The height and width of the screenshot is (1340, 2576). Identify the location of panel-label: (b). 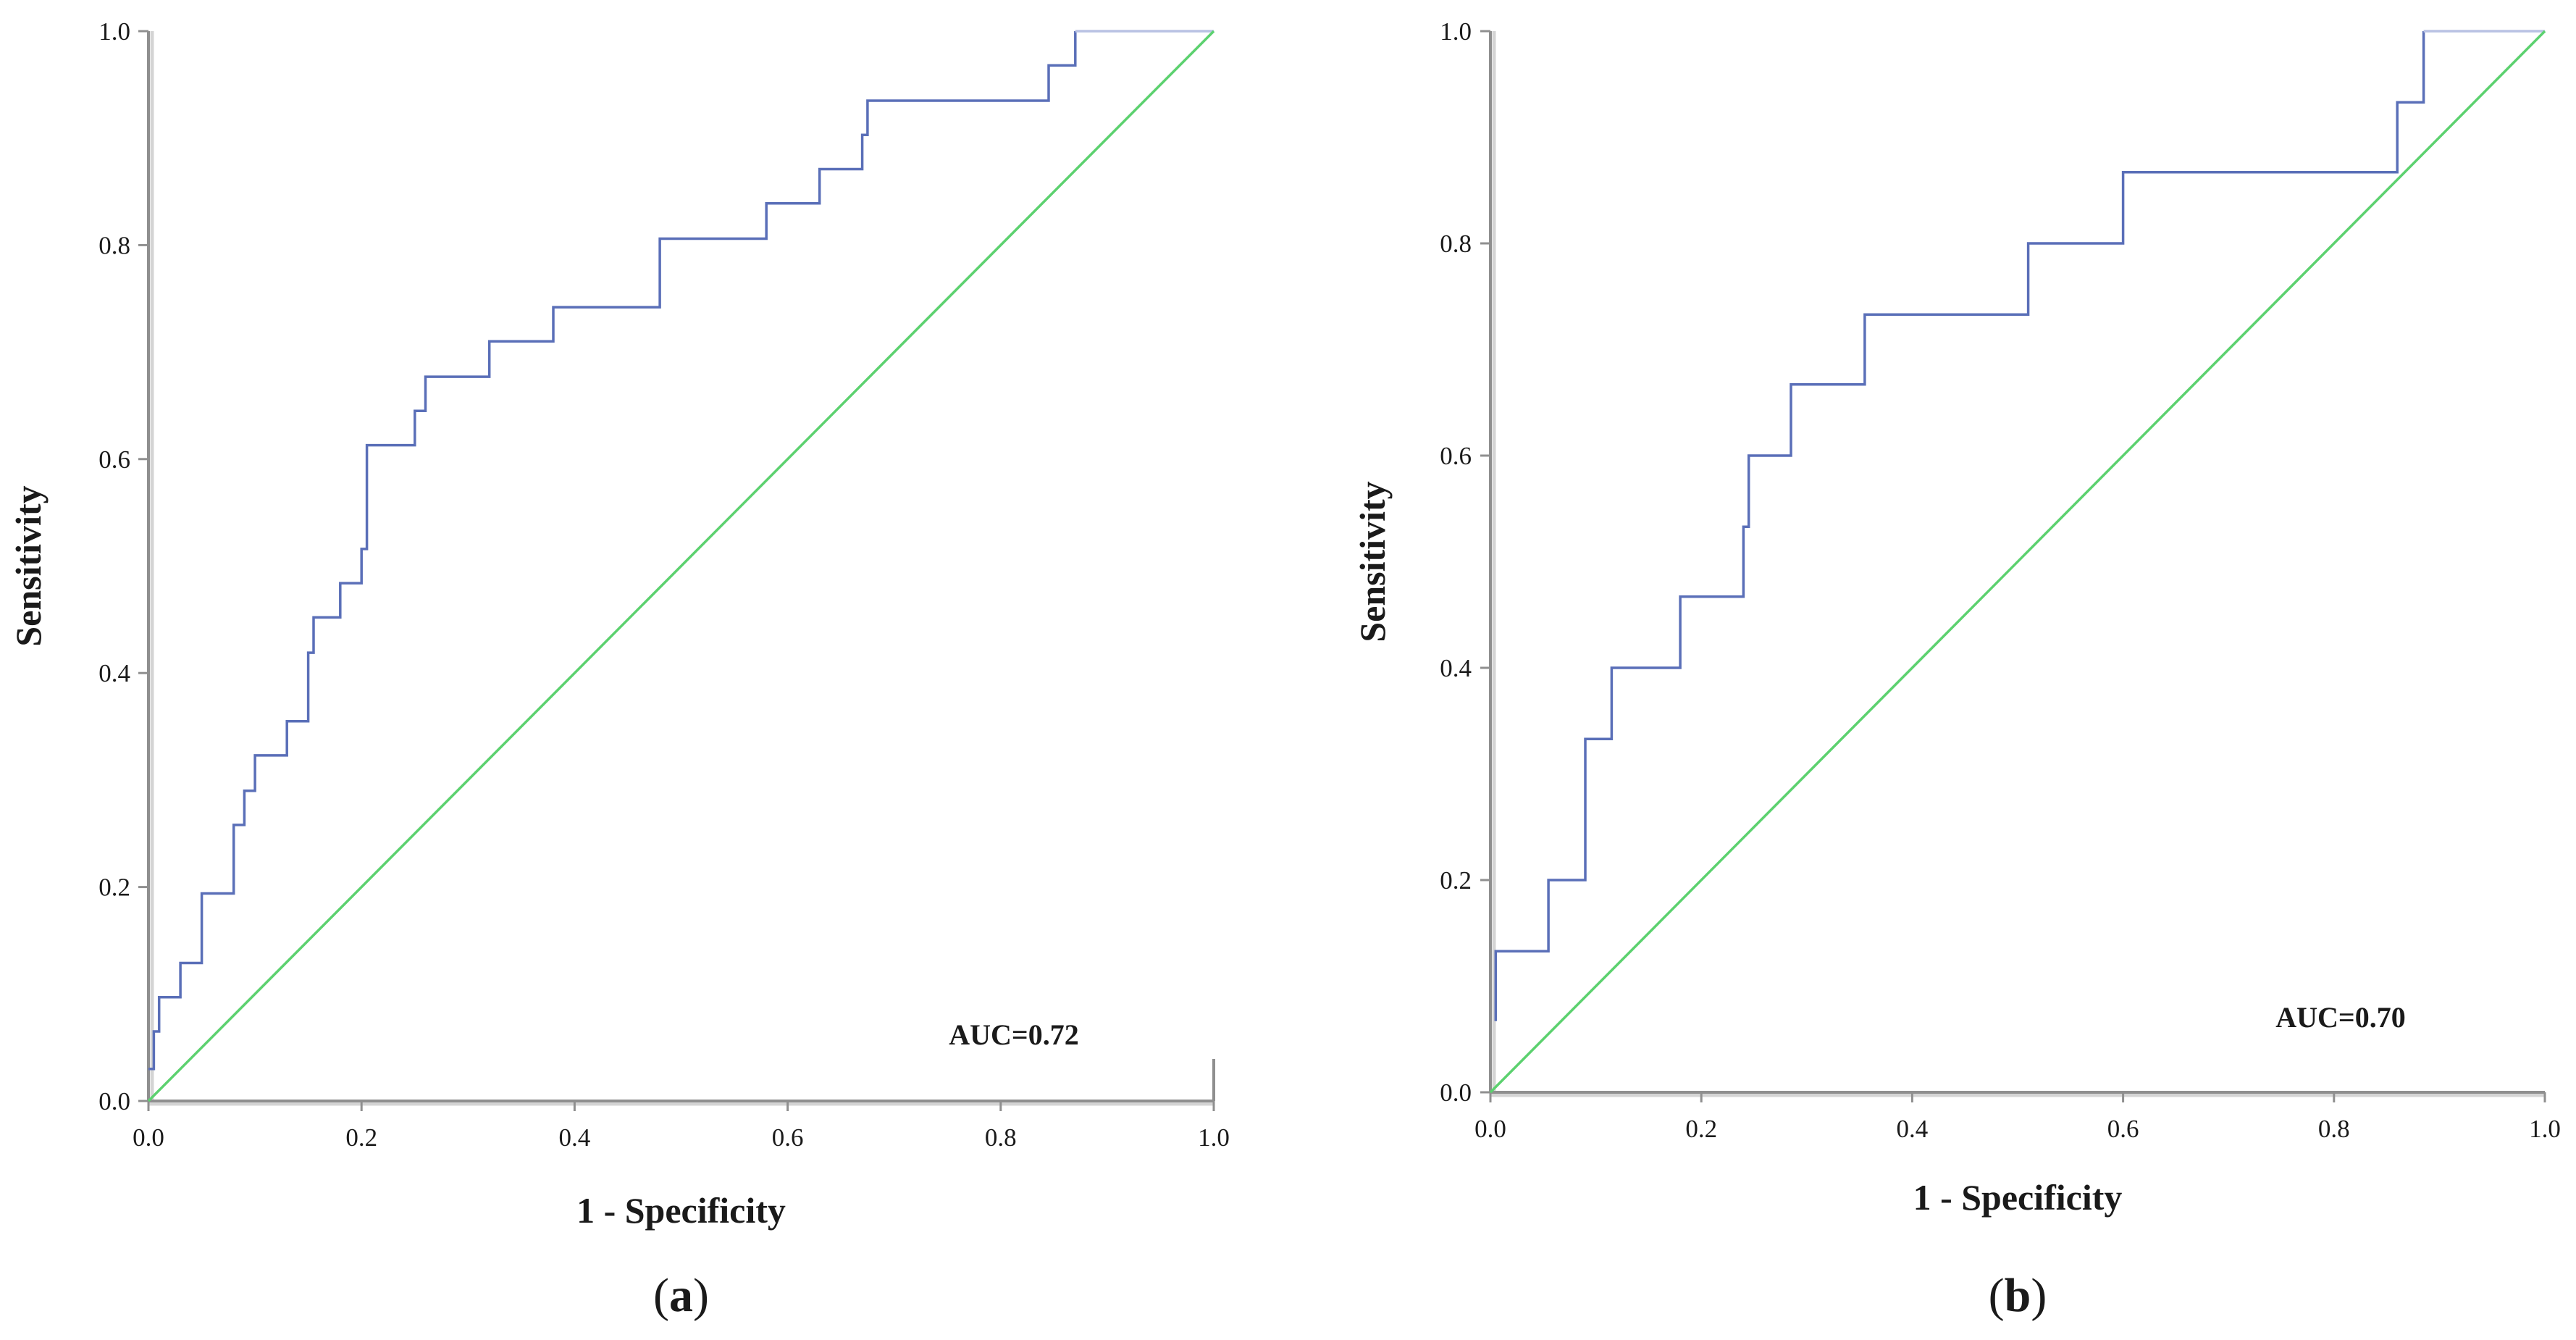
(2018, 1296).